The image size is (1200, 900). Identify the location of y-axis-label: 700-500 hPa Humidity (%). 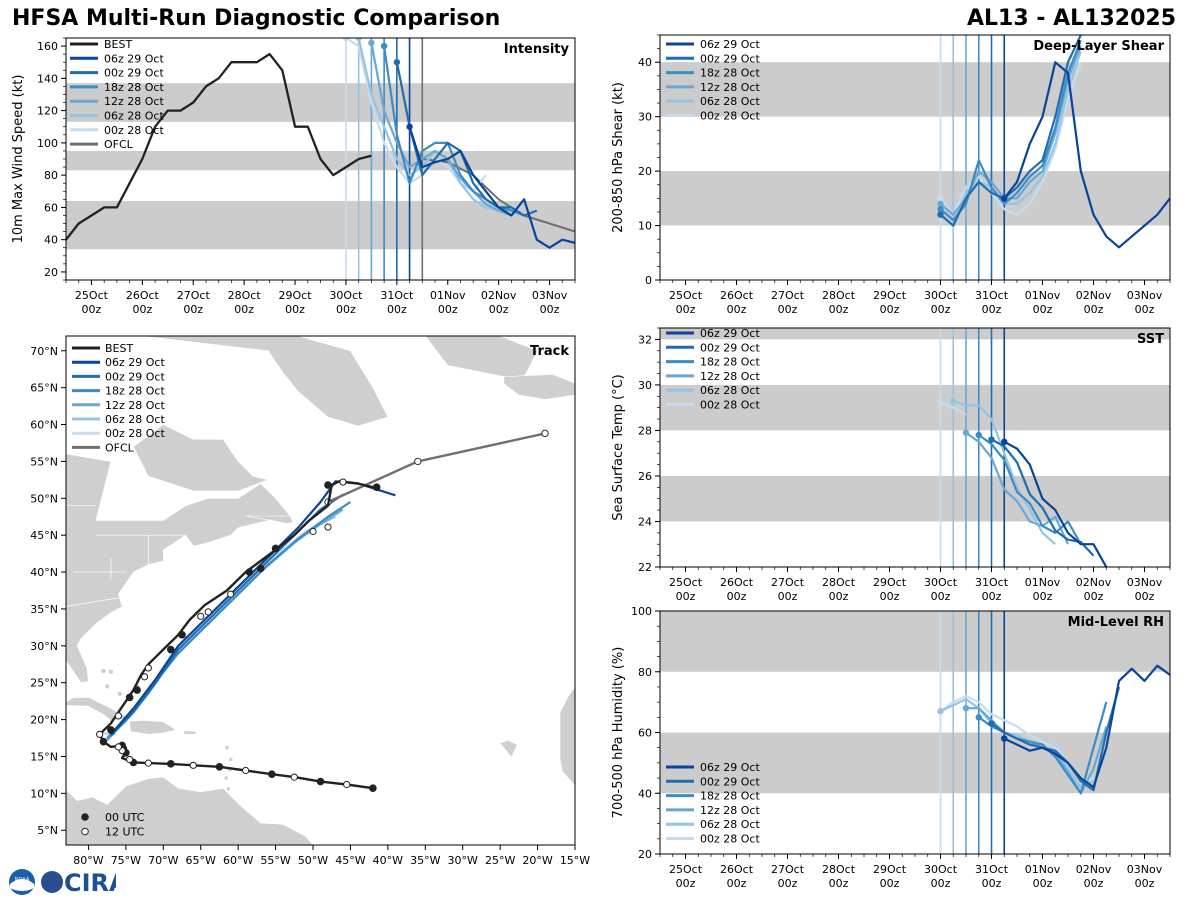
(618, 733).